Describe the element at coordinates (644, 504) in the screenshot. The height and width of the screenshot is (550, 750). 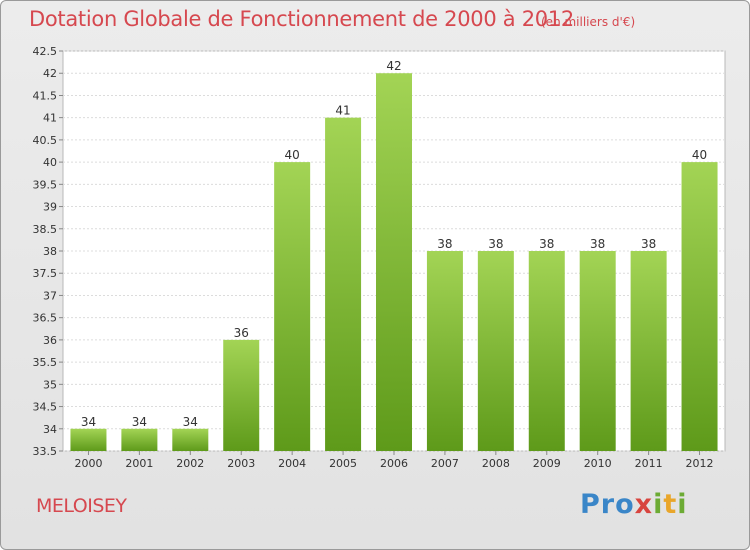
I see `logo-part: x` at that location.